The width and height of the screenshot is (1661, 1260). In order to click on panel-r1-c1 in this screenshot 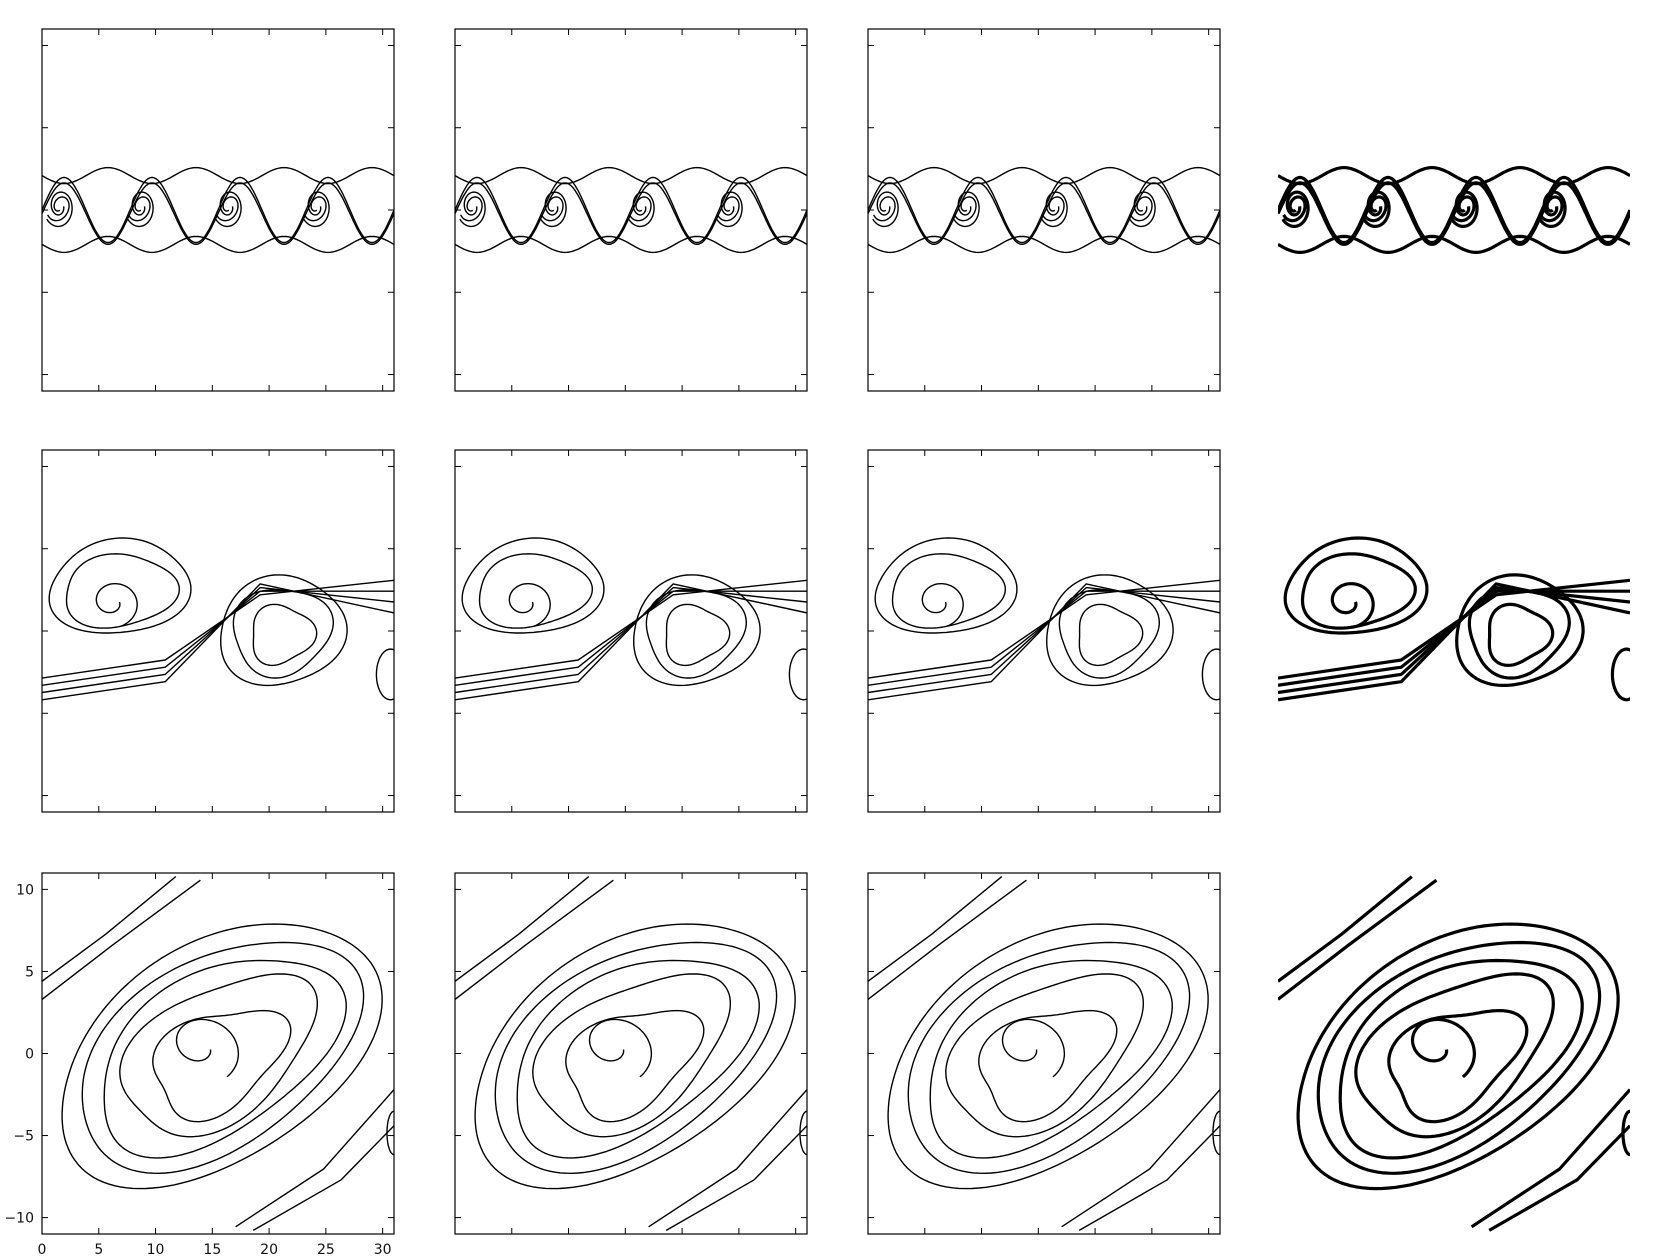, I will do `click(218, 210)`.